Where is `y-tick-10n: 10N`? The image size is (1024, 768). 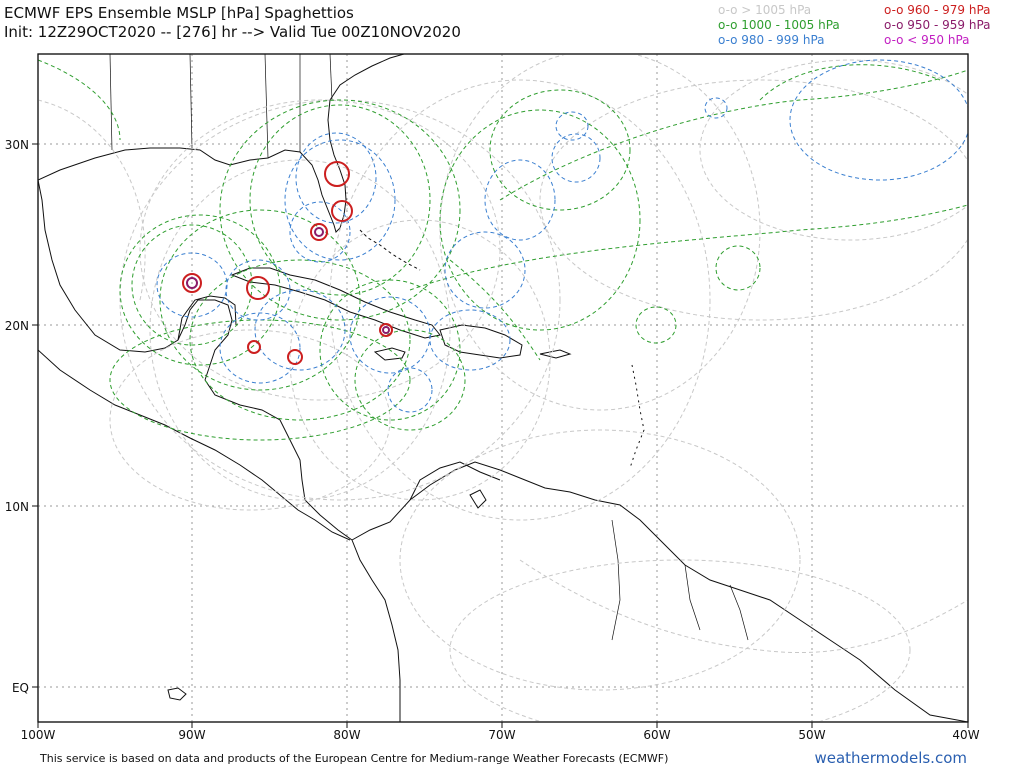
y-tick-10n: 10N is located at coordinates (17, 507).